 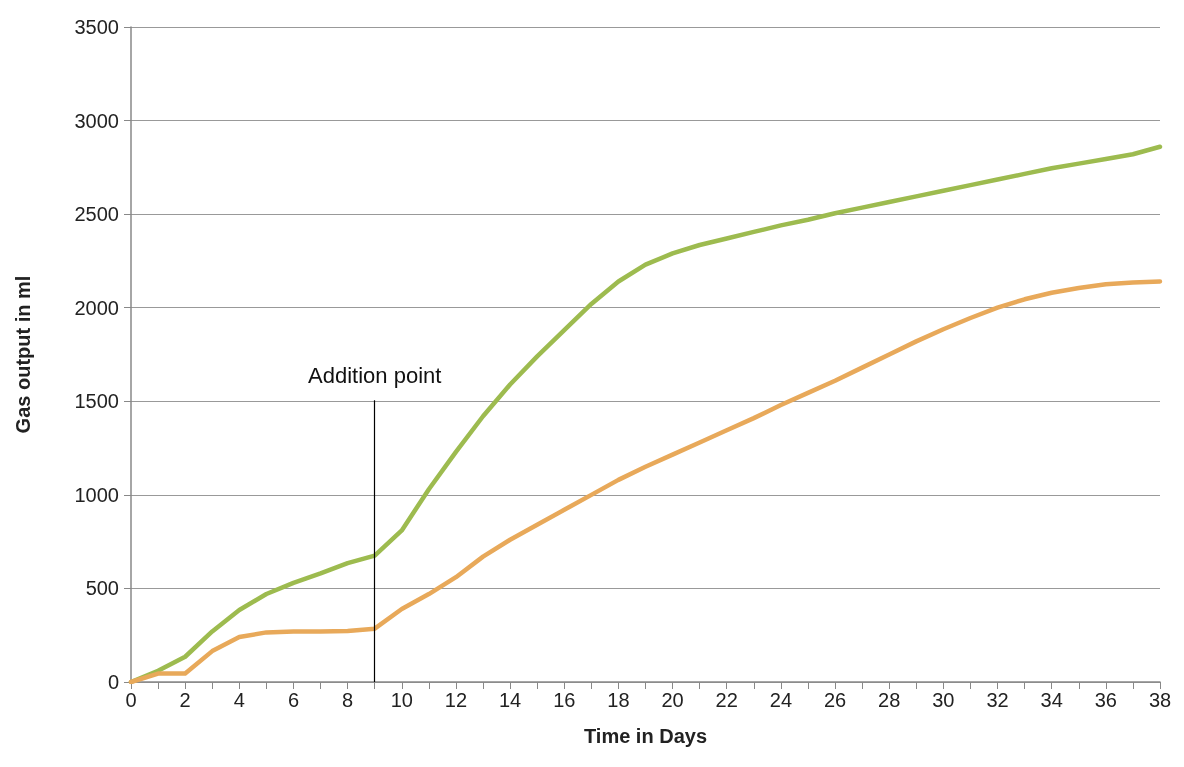 I want to click on x-tick-label: 8, so click(x=348, y=700).